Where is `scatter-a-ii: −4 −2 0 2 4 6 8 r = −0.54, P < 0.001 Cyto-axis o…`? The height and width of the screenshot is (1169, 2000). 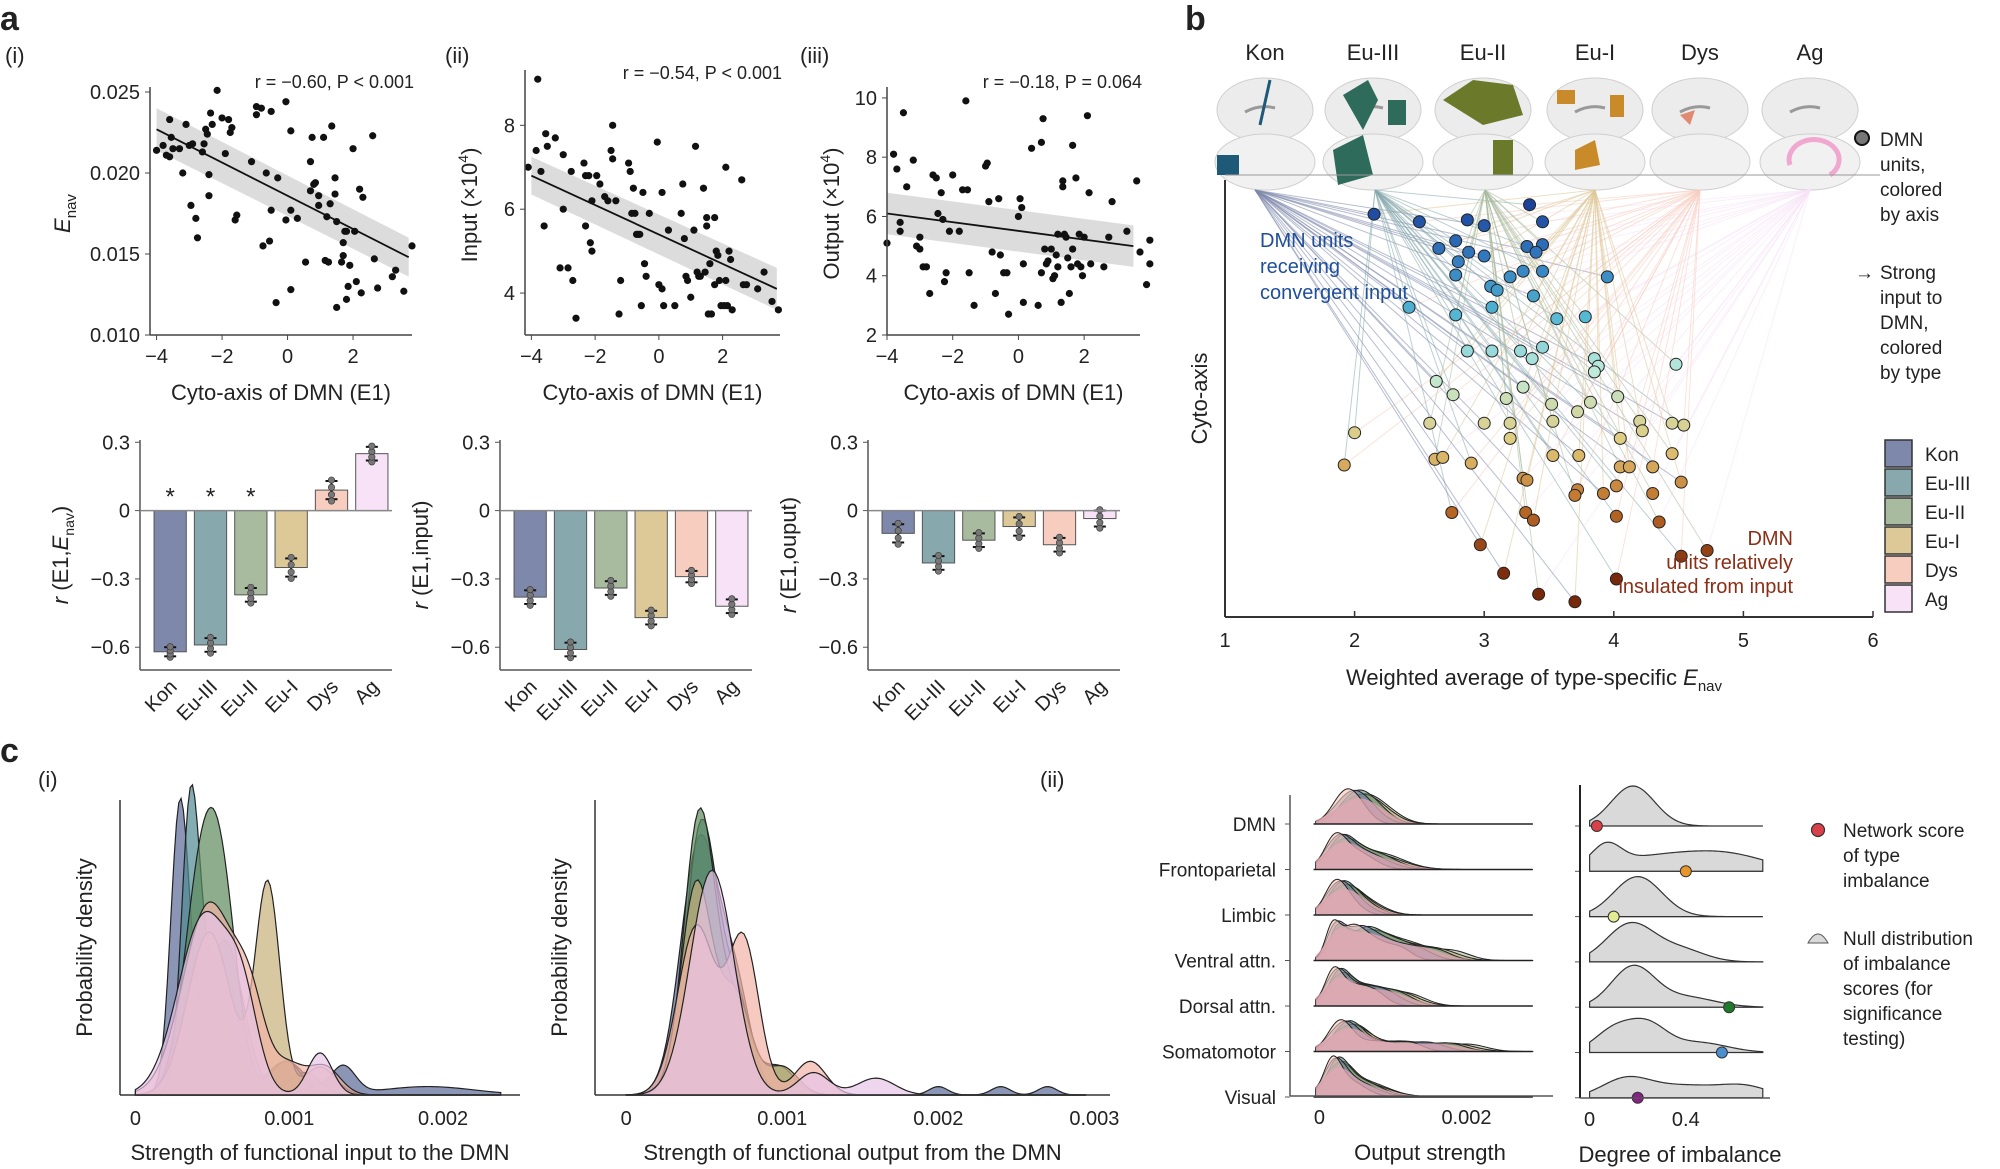 scatter-a-ii: −4 −2 0 2 4 6 8 r = −0.54, P < 0.001 Cyto-axis o… is located at coordinates (619, 234).